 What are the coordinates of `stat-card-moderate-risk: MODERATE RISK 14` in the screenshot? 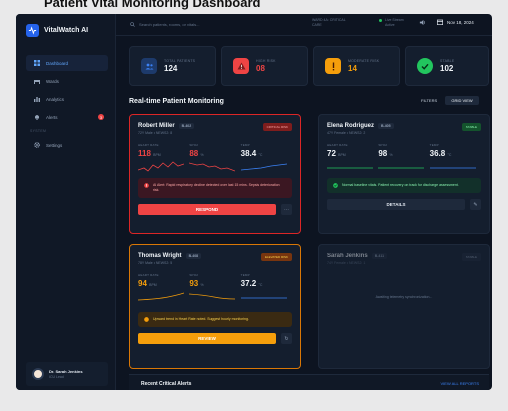 It's located at (356, 66).